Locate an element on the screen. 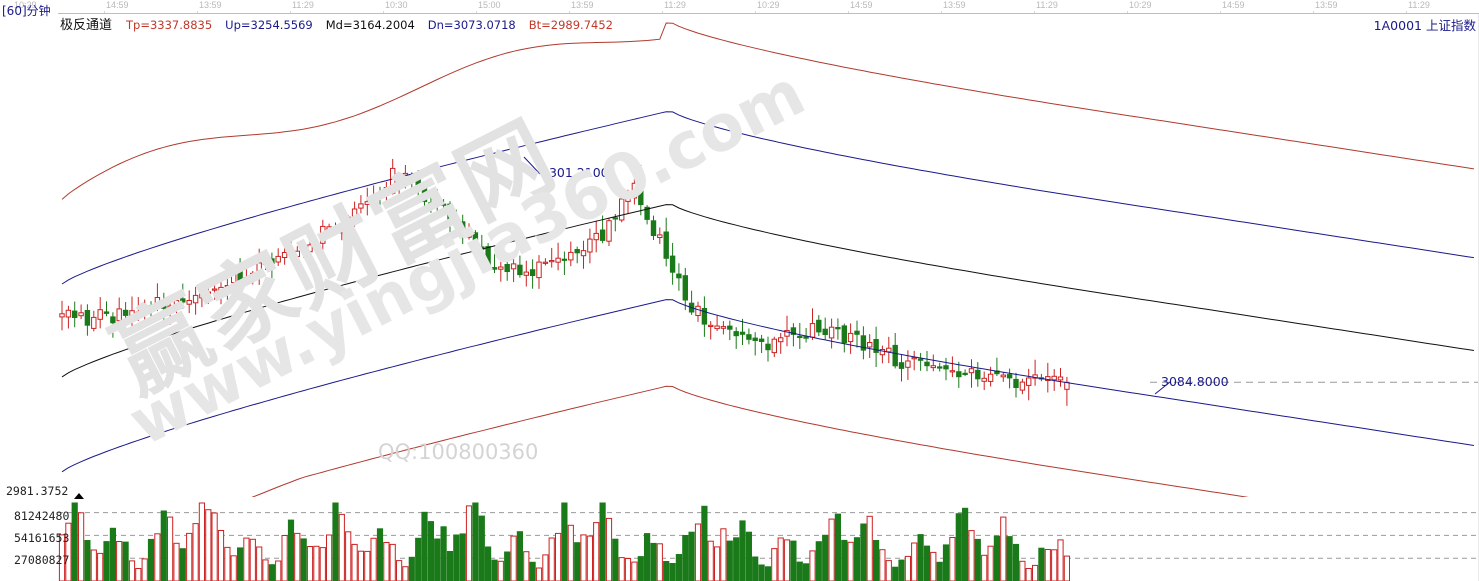  period-label: [60]分钟 is located at coordinates (26, 11).